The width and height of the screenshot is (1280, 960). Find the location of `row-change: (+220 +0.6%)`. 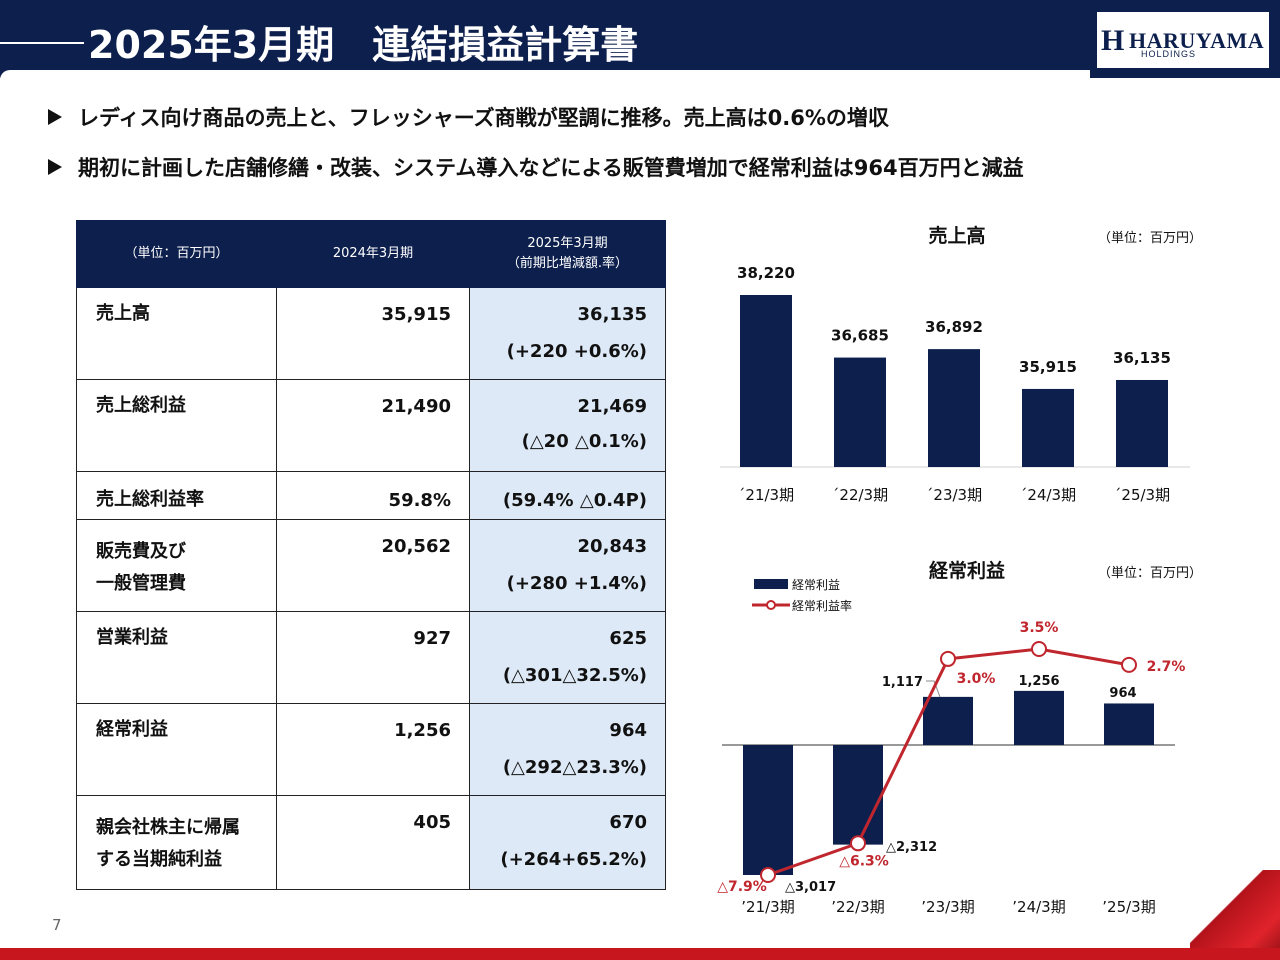

row-change: (+220 +0.6%) is located at coordinates (576, 351).